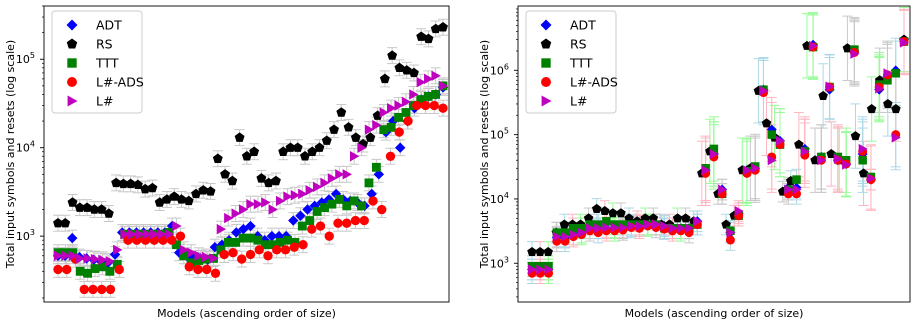 This screenshot has width=914, height=322. Describe the element at coordinates (93, 63) in the screenshot. I see `legend-entry: TTT` at that location.